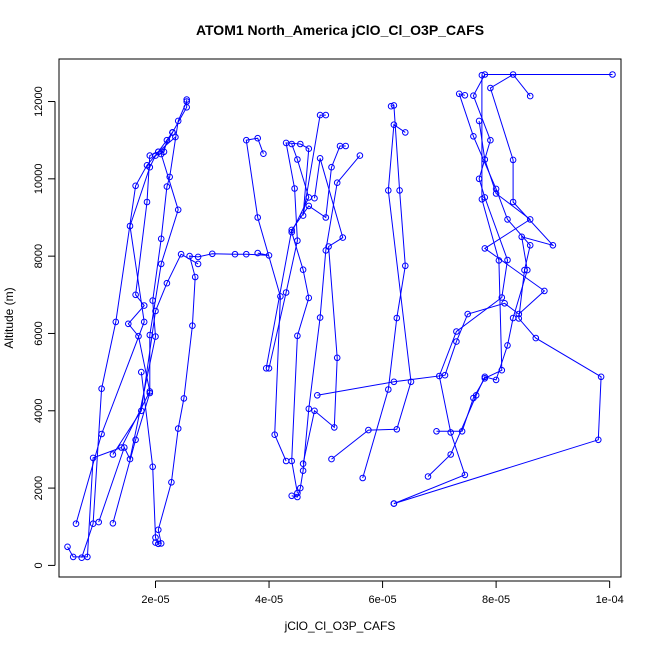  What do you see at coordinates (610, 600) in the screenshot?
I see `x-tick-label: 1e-04` at bounding box center [610, 600].